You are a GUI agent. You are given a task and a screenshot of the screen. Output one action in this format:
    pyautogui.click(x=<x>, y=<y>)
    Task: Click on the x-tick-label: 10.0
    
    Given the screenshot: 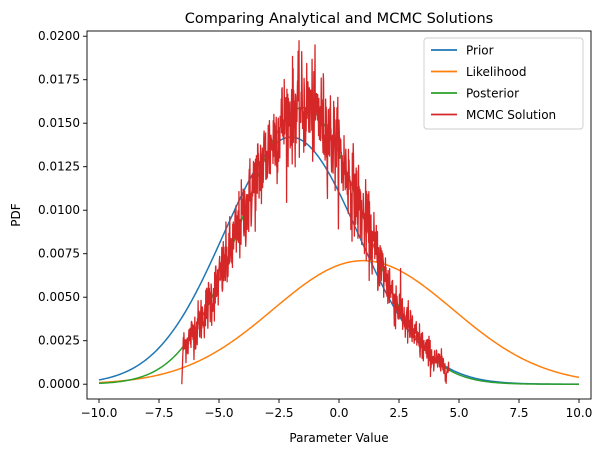 What is the action you would take?
    pyautogui.click(x=579, y=413)
    